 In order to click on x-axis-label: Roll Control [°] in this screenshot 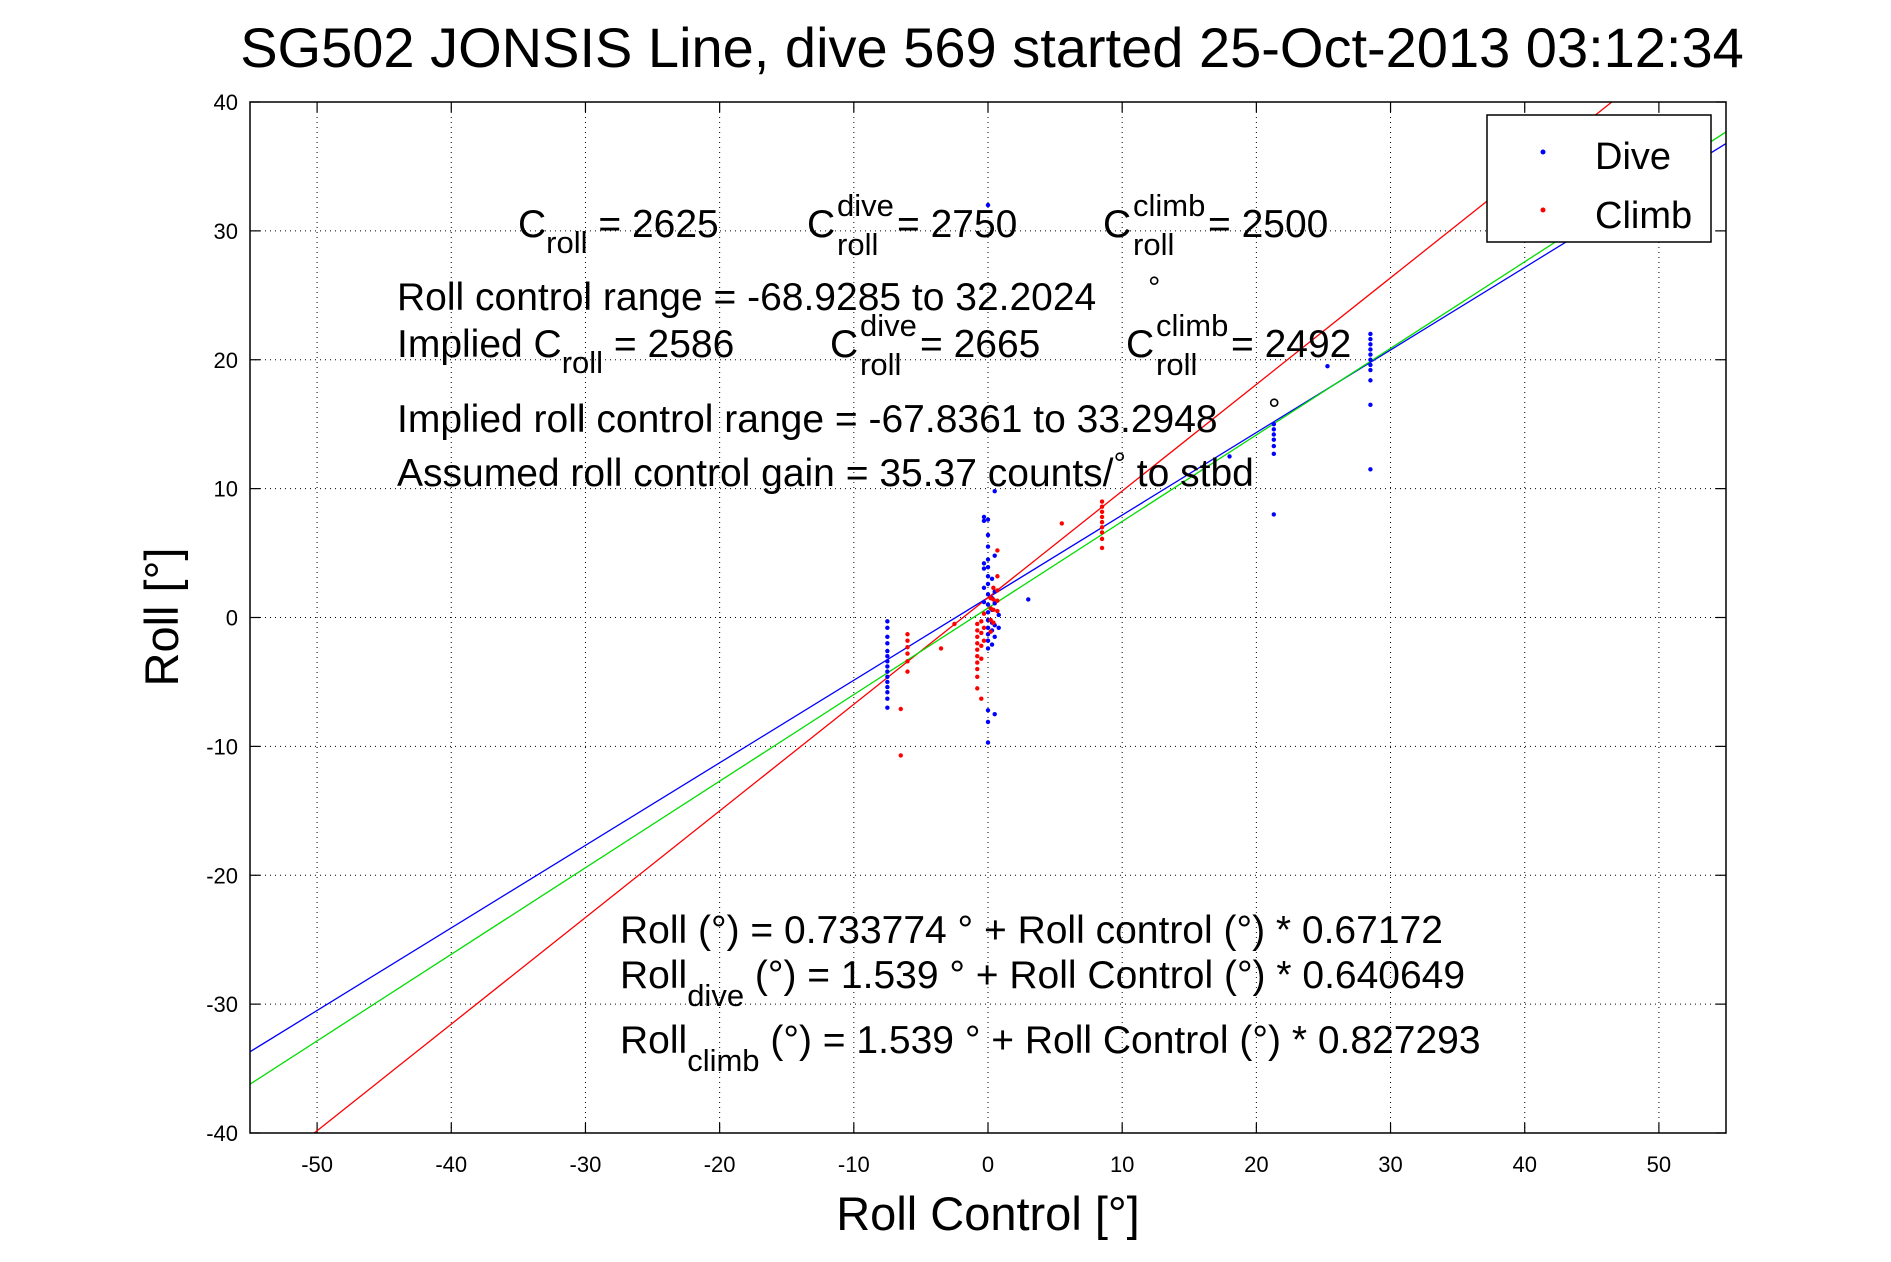, I will do `click(988, 1213)`.